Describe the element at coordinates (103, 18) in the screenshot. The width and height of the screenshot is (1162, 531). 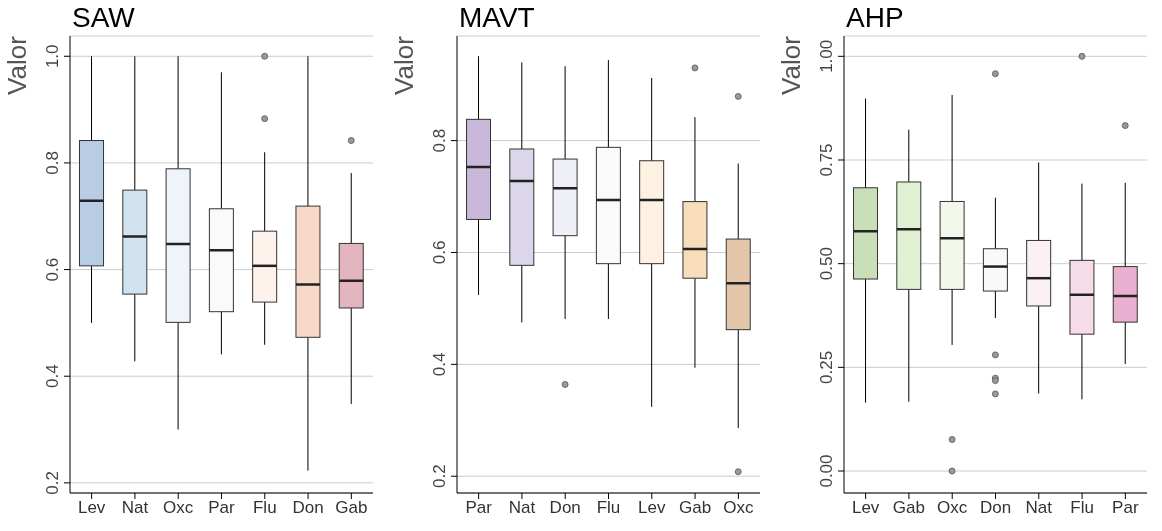
I see `chart-title: SAW` at that location.